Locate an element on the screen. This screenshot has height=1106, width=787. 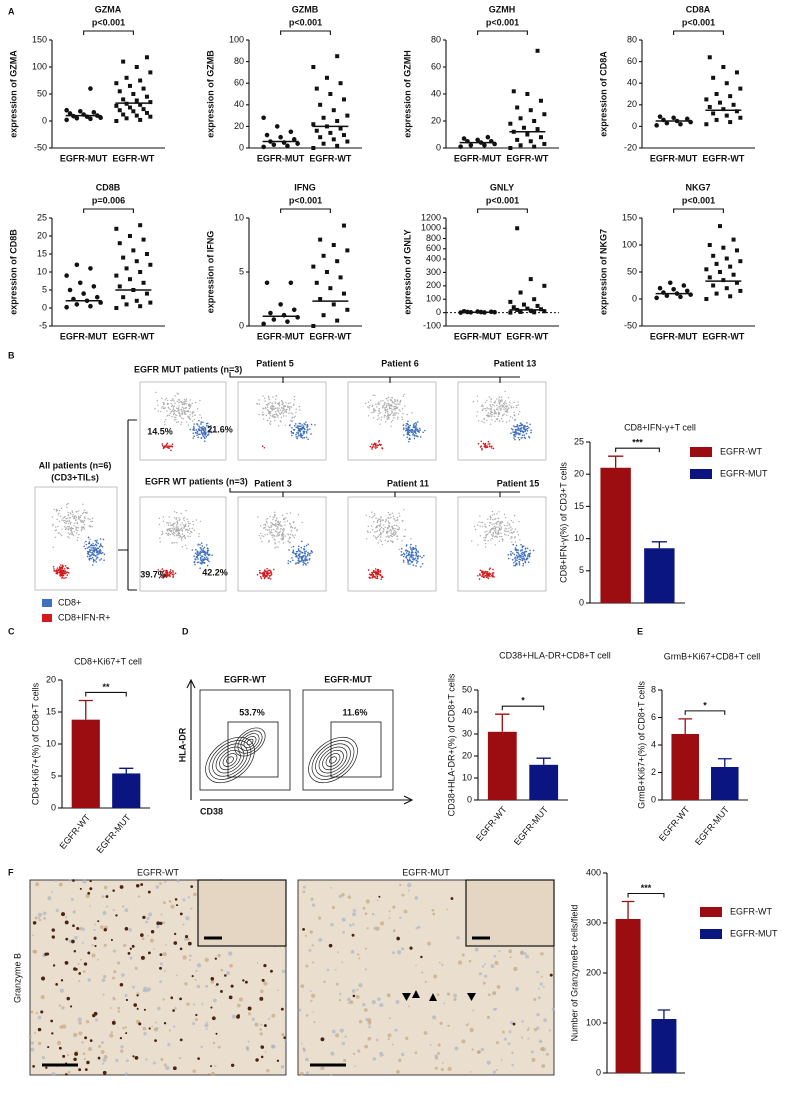
inset is located at coordinates (242, 913).